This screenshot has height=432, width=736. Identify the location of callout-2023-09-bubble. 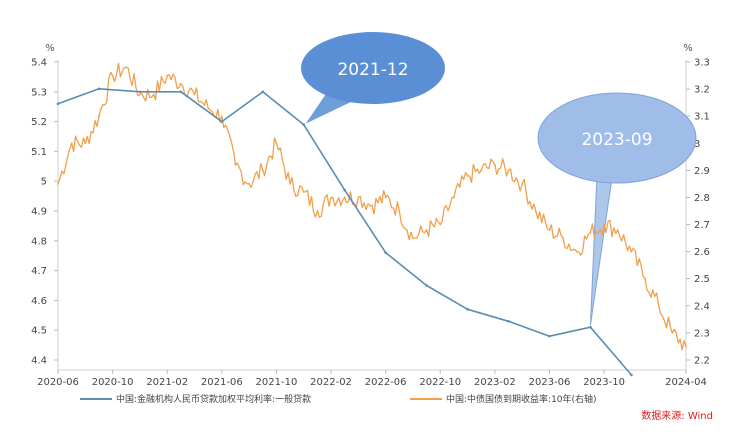
(617, 138).